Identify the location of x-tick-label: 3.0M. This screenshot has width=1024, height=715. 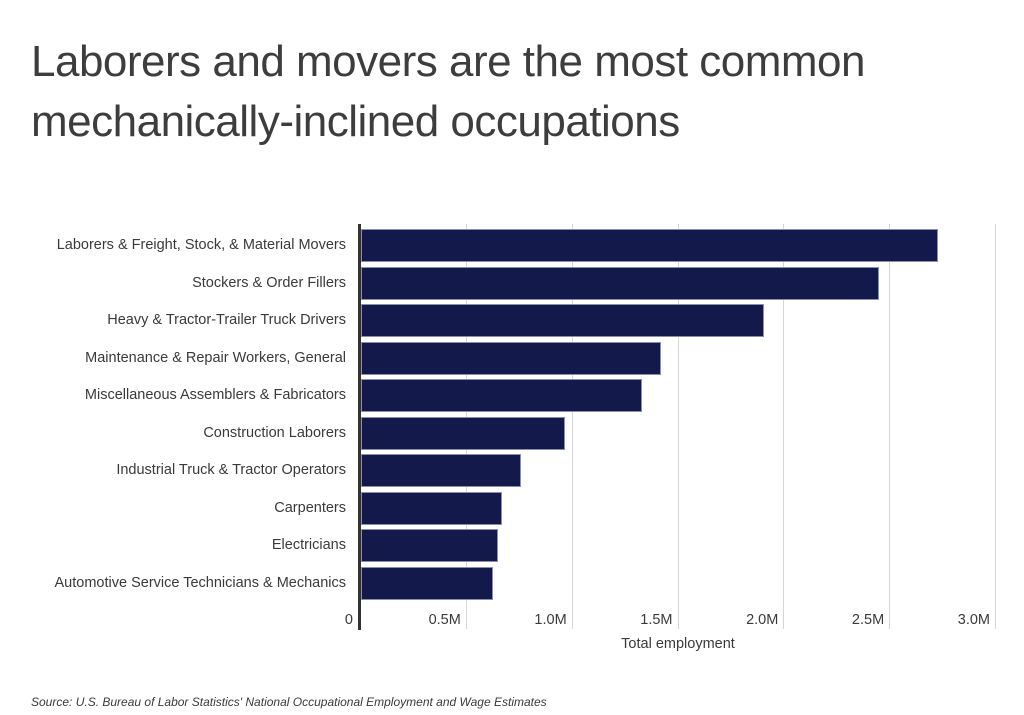
(973, 620).